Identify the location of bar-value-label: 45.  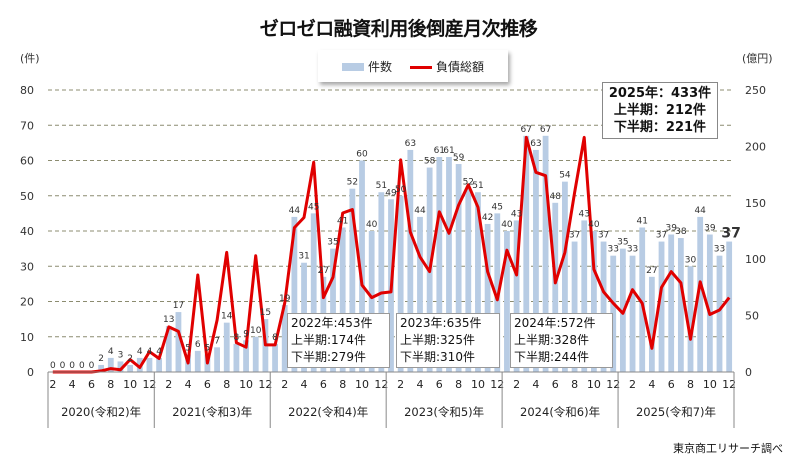
(497, 207).